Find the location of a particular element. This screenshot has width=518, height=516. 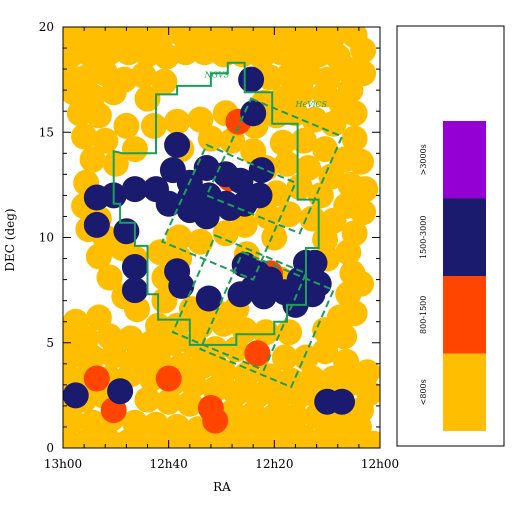

x-tick-label-0: 13h00 is located at coordinates (63, 464).